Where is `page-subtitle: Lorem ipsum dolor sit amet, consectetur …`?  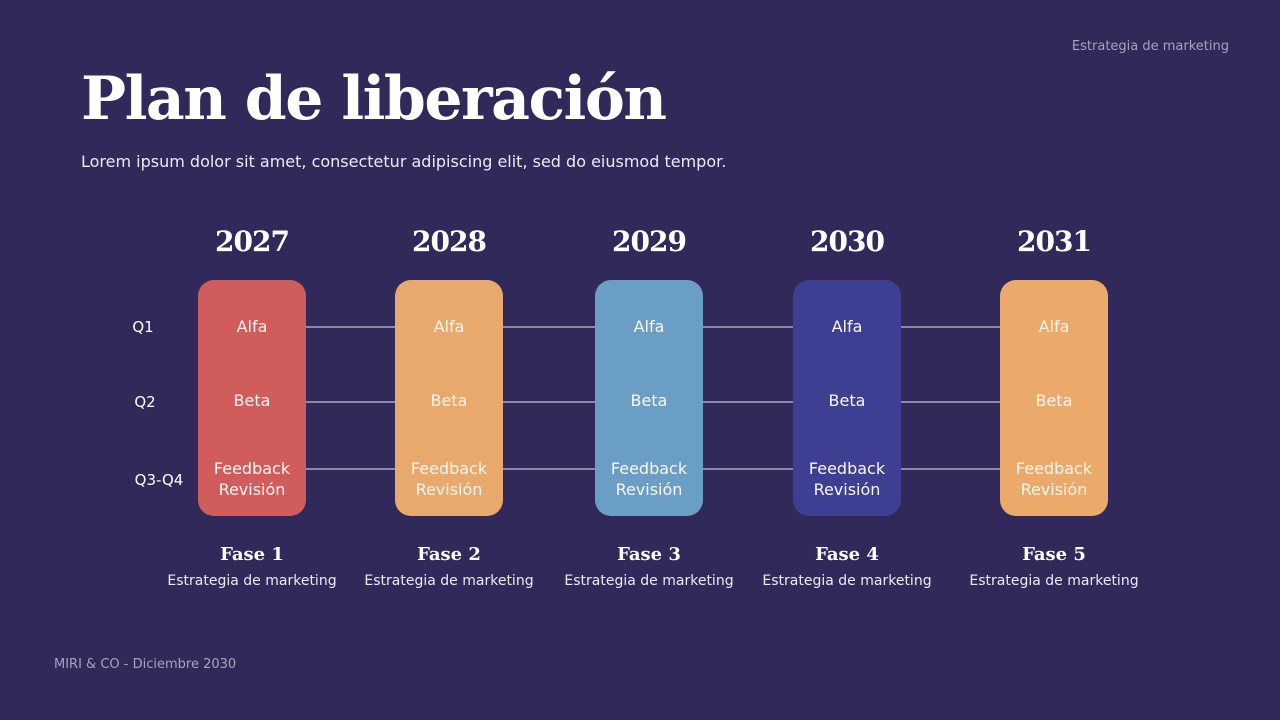
page-subtitle: Lorem ipsum dolor sit amet, consectetur … is located at coordinates (404, 161).